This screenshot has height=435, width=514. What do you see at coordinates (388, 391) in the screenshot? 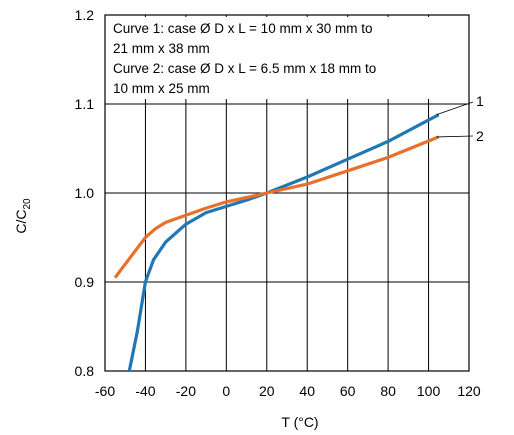
I see `x-tick-label: 80` at bounding box center [388, 391].